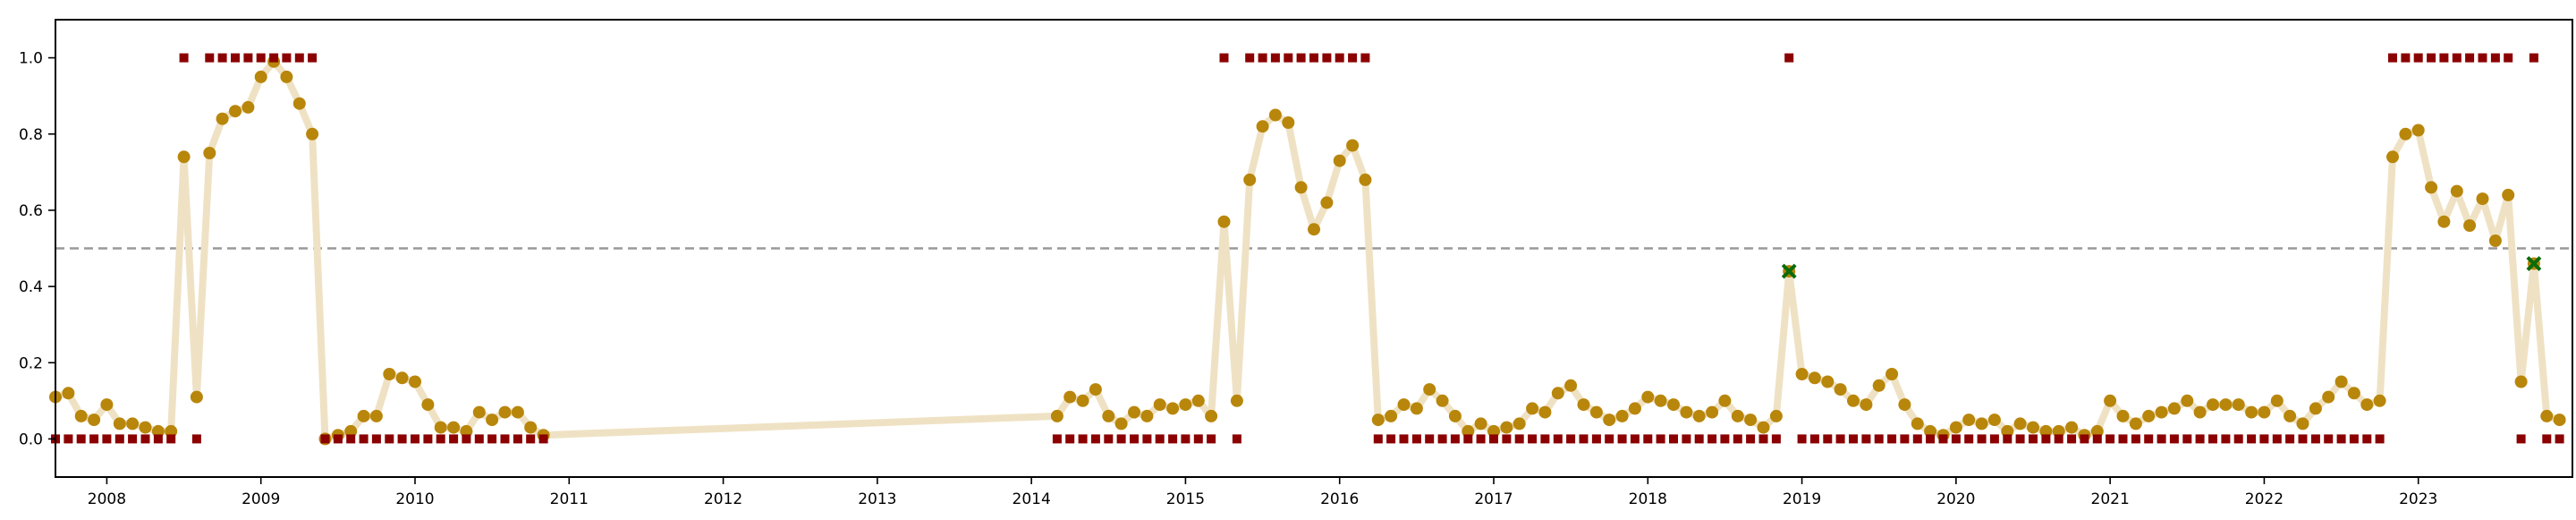 This screenshot has height=520, width=2576. I want to click on x-tick-label: 2013, so click(877, 499).